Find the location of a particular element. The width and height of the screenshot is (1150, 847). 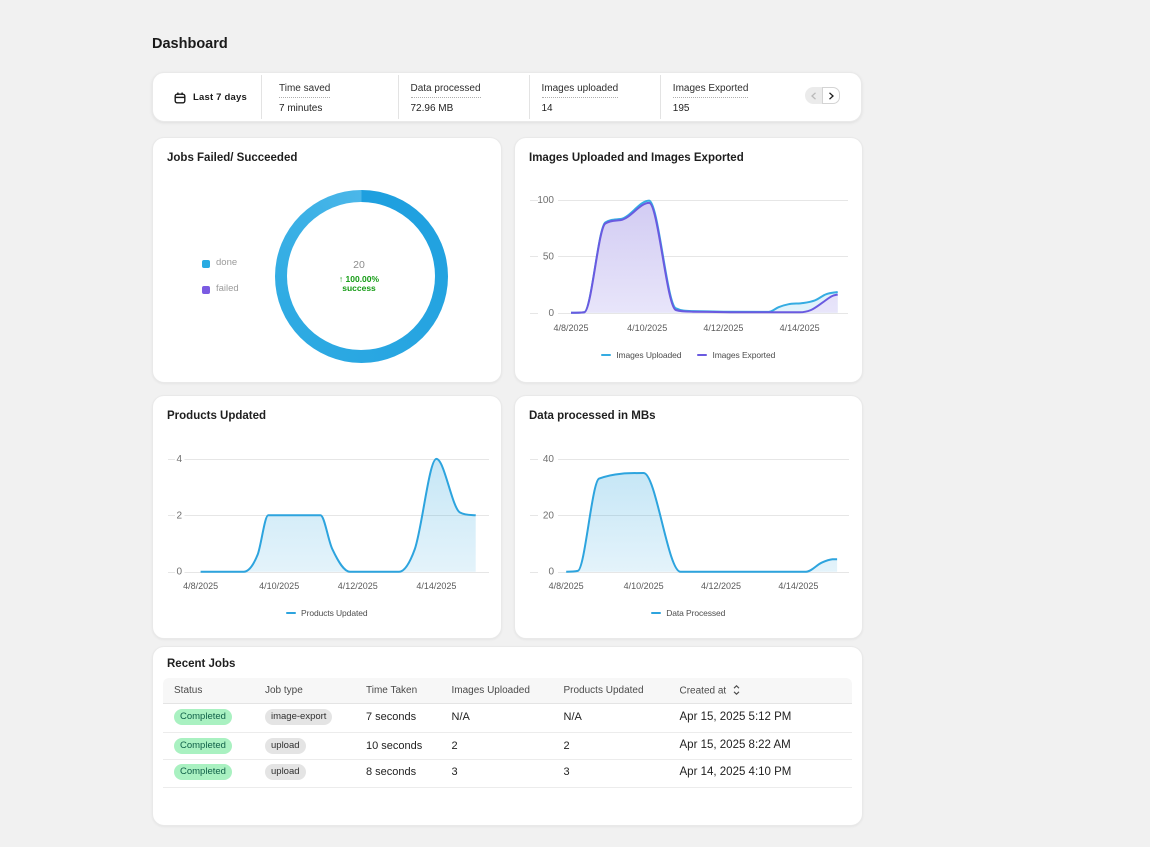

svg-text: 2 is located at coordinates (179, 515).